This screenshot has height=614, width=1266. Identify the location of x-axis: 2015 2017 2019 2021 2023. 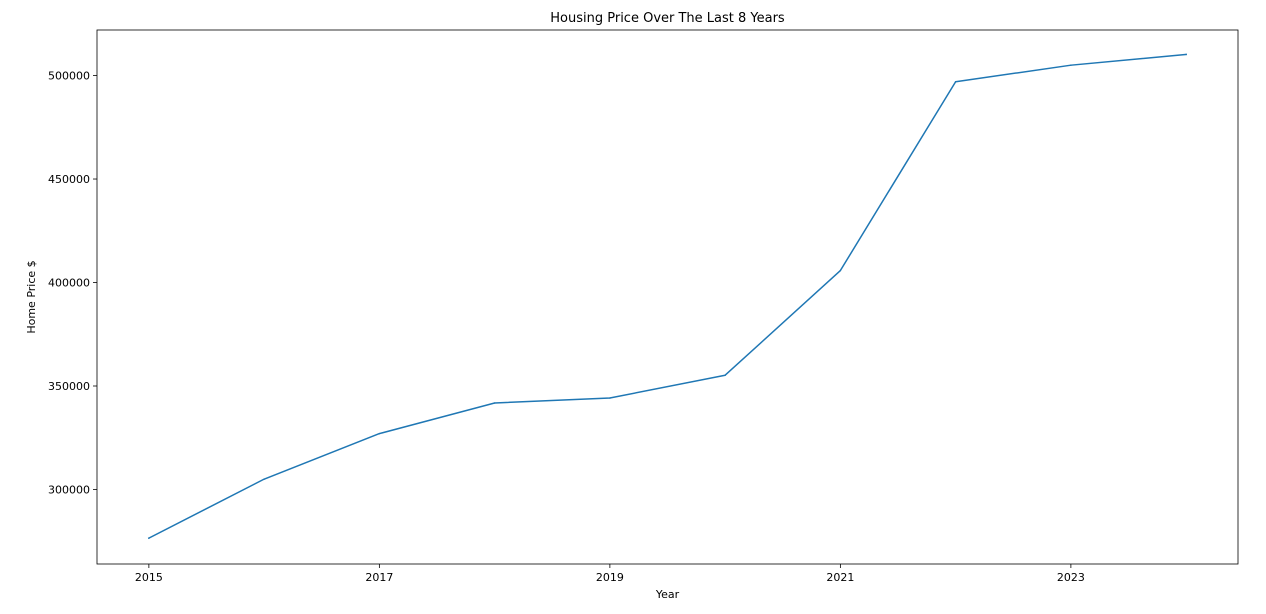
(610, 574).